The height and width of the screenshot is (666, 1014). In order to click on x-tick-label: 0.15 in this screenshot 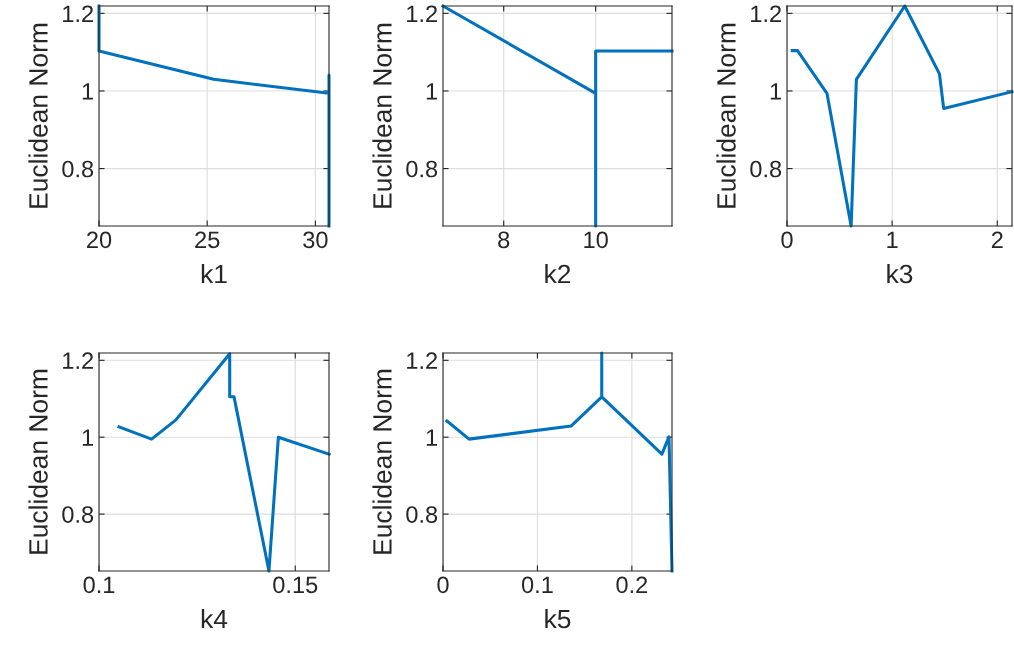, I will do `click(295, 585)`.